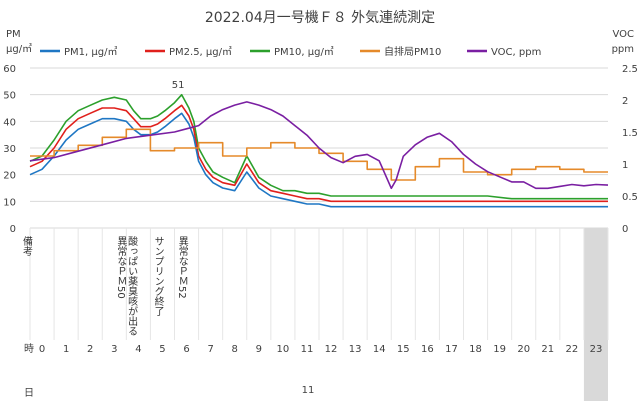 The width and height of the screenshot is (640, 405). Describe the element at coordinates (13, 34) in the screenshot. I see `y-left-axis-label: PM` at that location.